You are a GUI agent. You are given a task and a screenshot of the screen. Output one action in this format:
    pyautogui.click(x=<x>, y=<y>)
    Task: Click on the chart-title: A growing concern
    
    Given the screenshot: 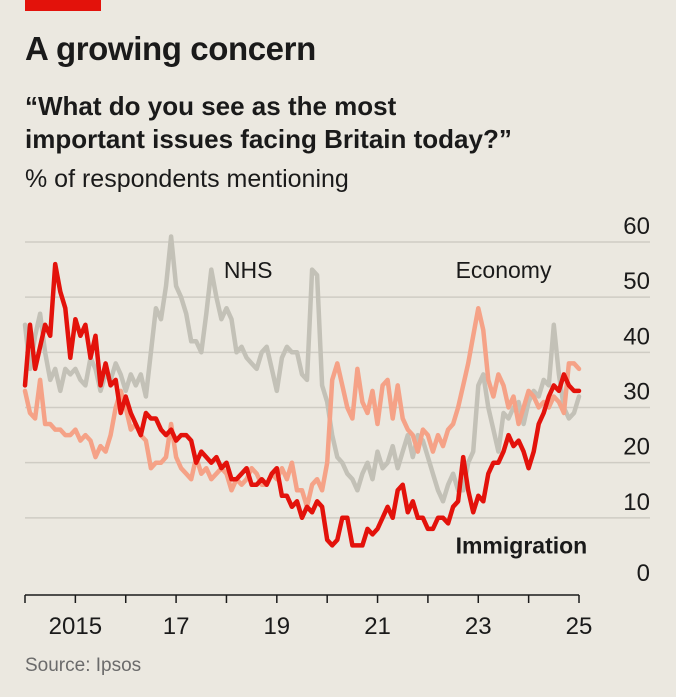 What is the action you would take?
    pyautogui.click(x=170, y=48)
    